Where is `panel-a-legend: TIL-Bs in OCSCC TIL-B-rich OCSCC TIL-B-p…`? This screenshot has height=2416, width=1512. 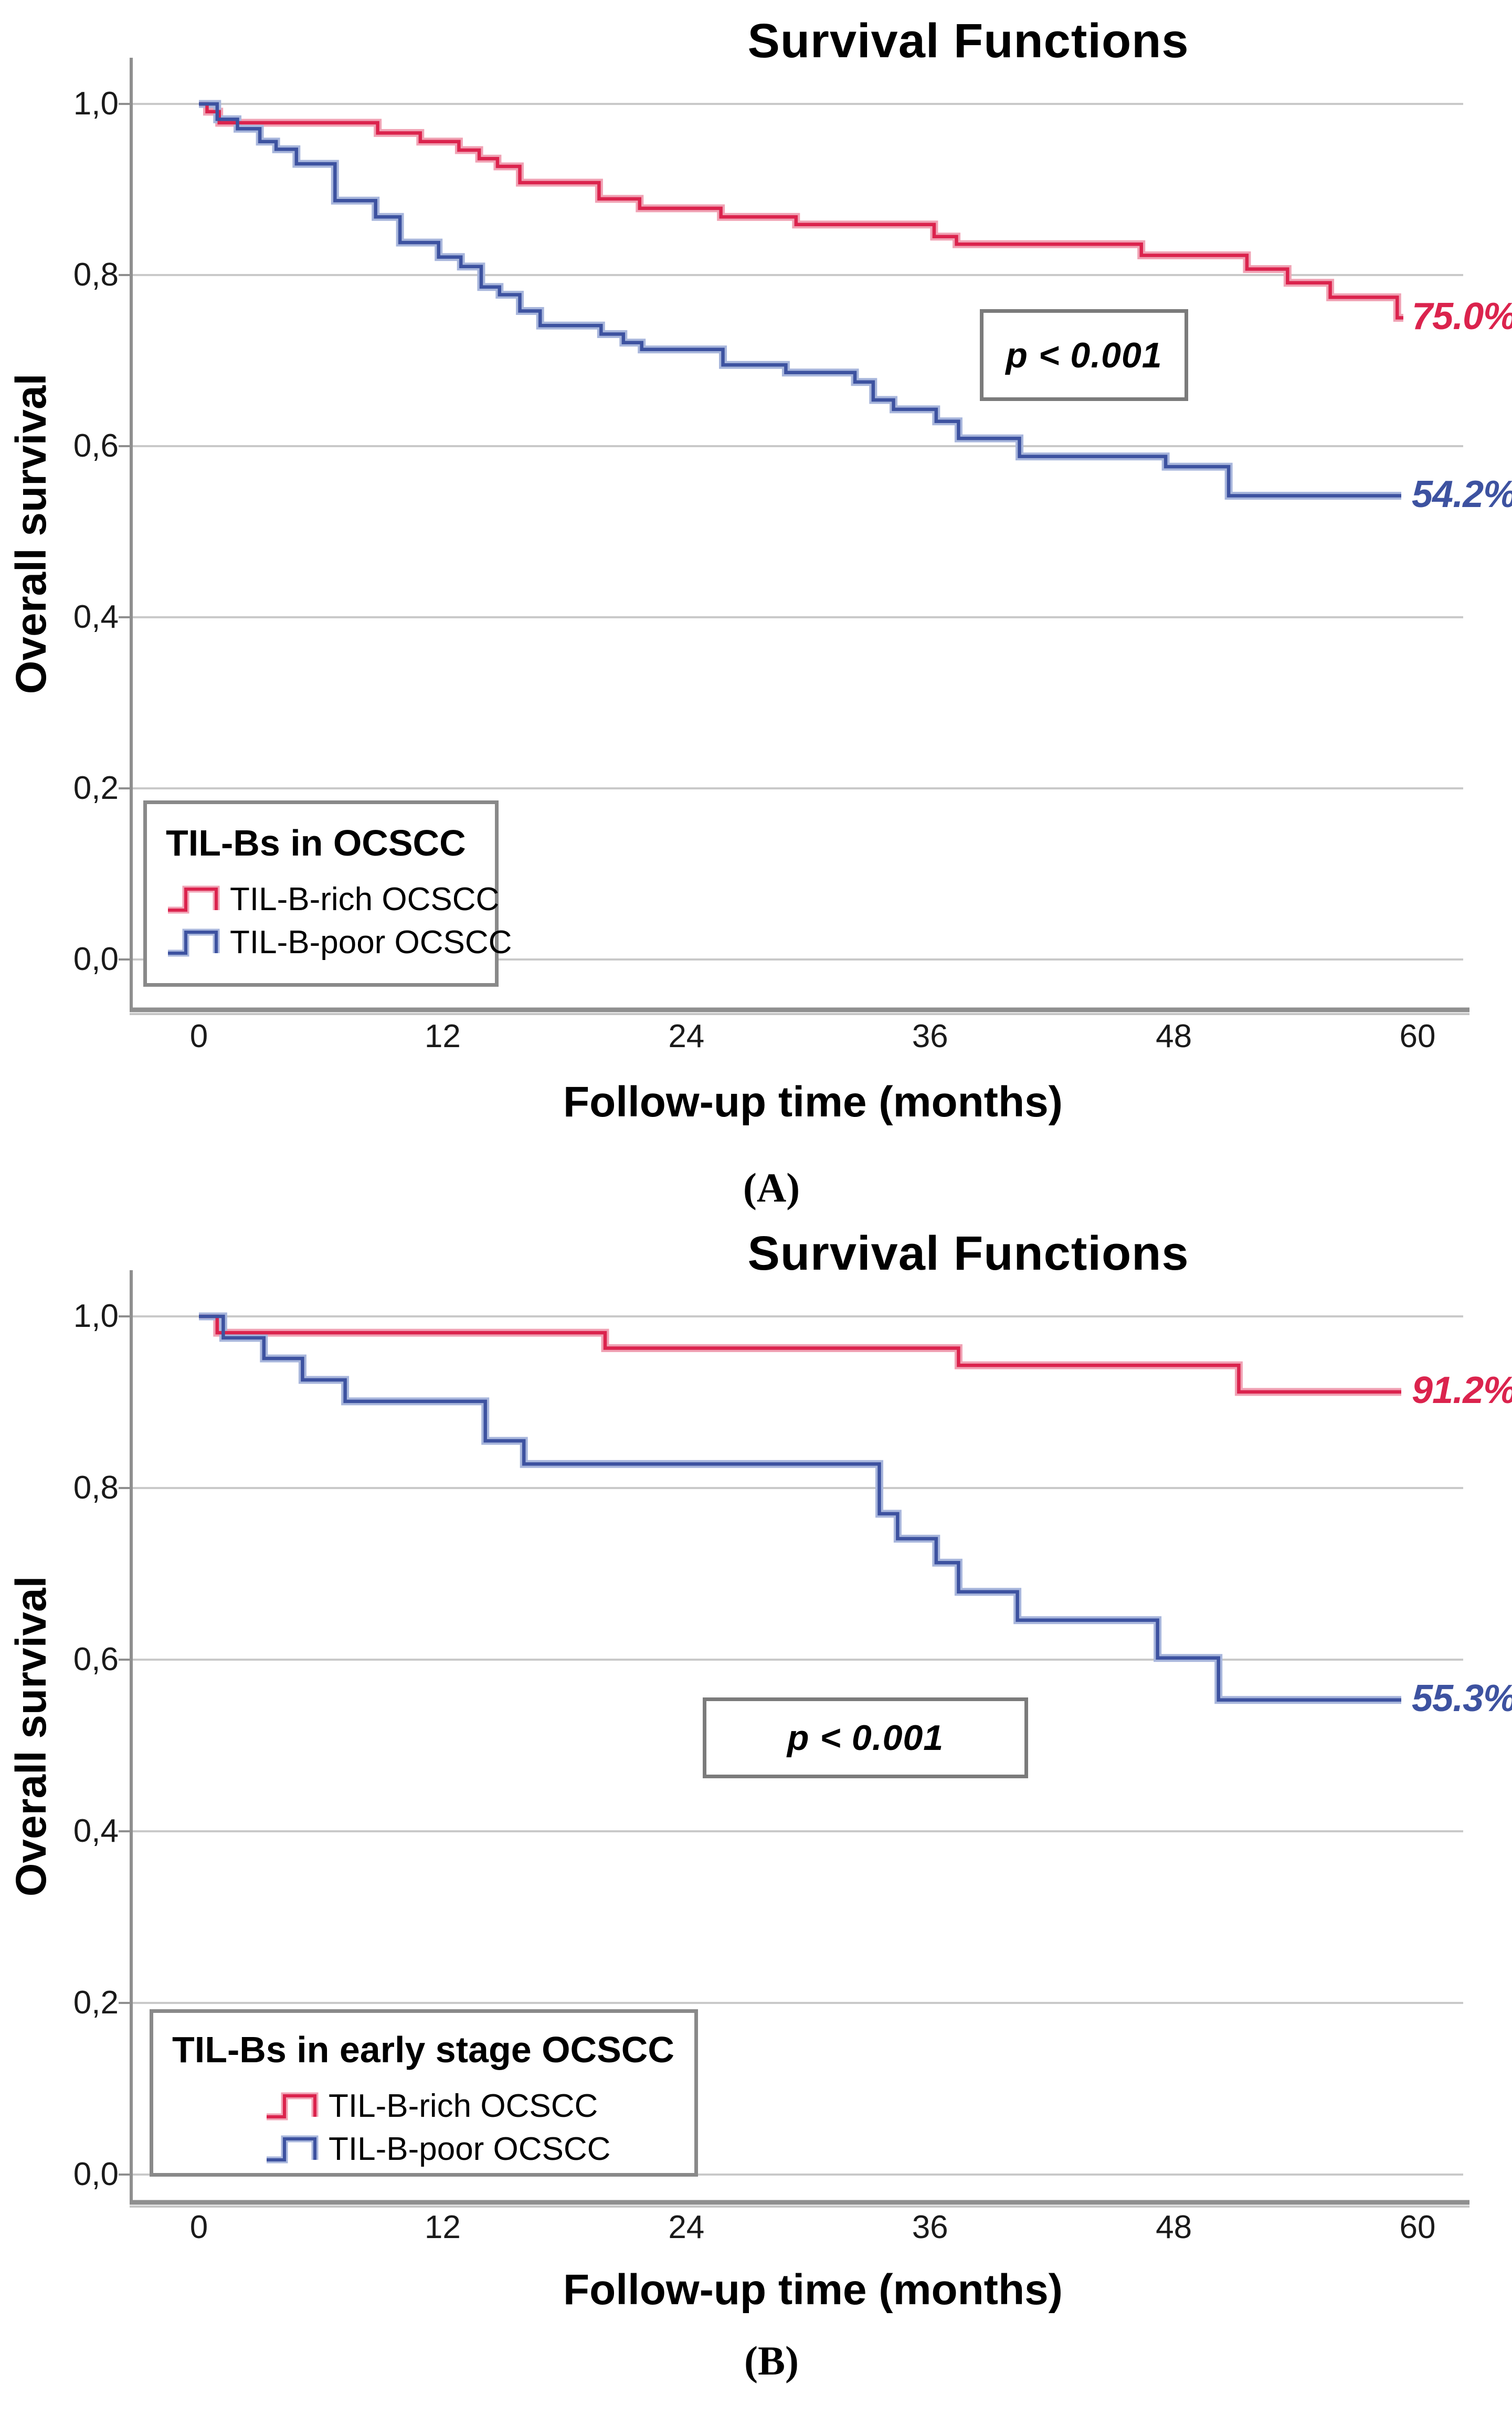
panel-a-legend: TIL-Bs in OCSCC TIL-B-rich OCSCC TIL-B-p… is located at coordinates (327, 893).